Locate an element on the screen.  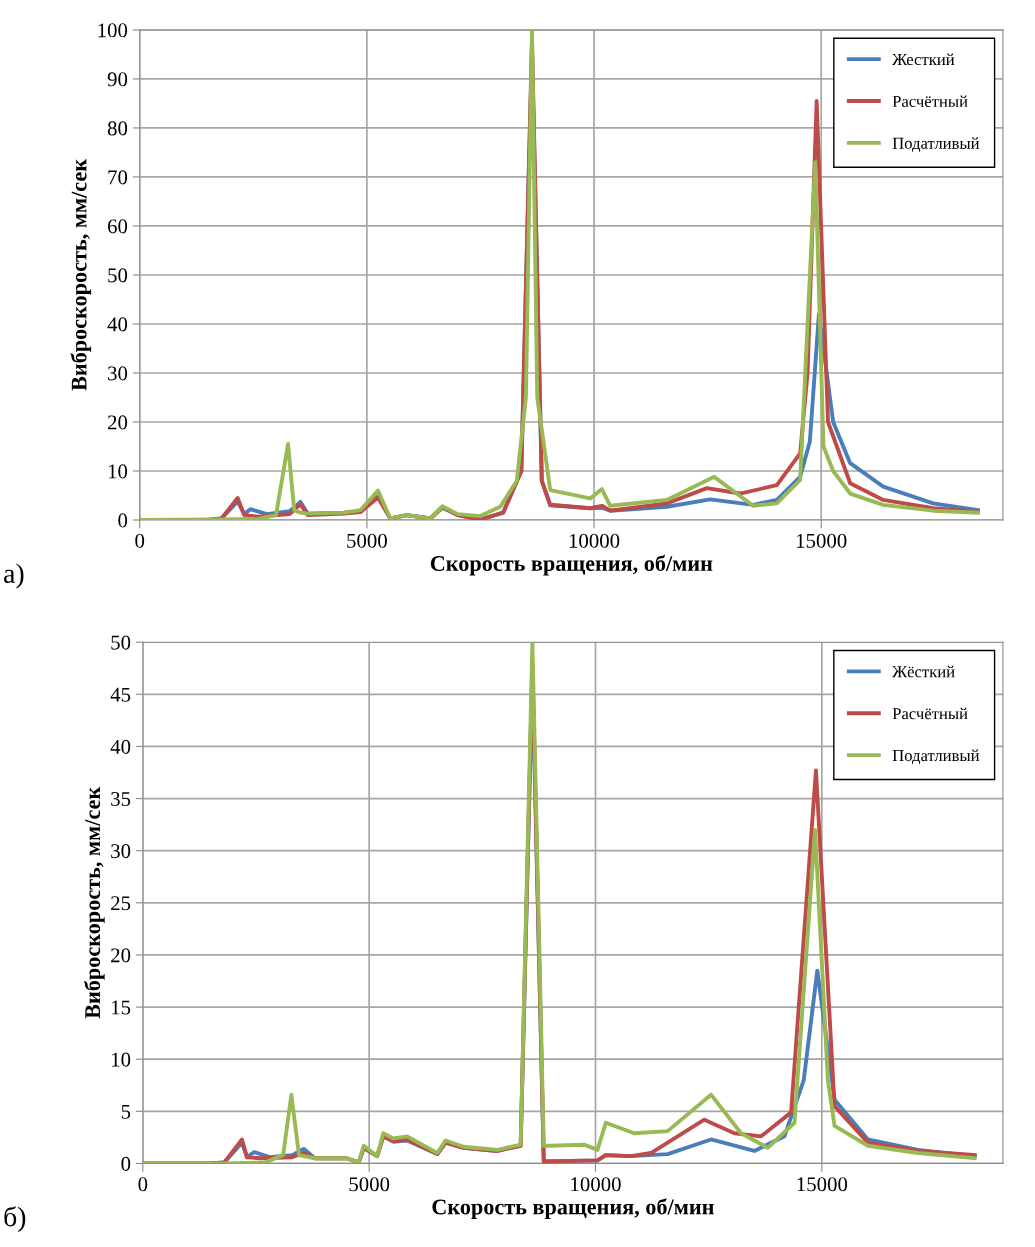
y-tick-label: 15 is located at coordinates (121, 1007).